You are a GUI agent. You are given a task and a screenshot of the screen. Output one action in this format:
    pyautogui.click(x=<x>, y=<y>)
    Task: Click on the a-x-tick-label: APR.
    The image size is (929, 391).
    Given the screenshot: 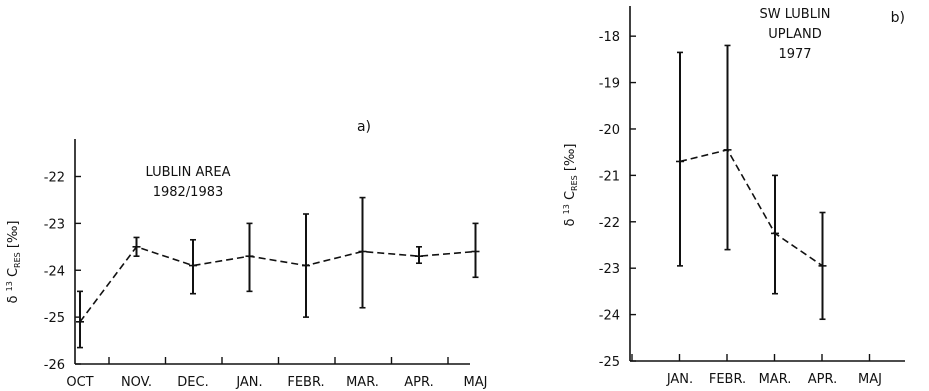 What is the action you would take?
    pyautogui.click(x=418, y=382)
    